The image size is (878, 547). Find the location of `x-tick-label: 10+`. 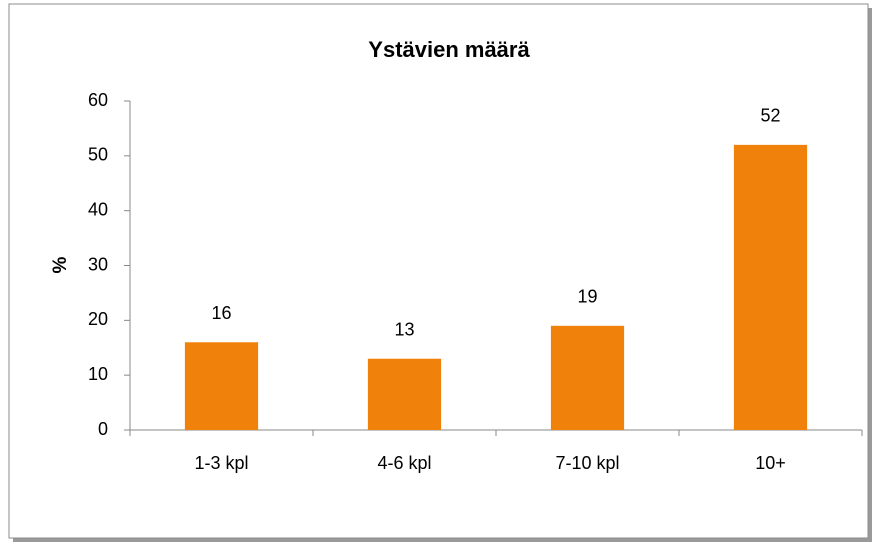

x-tick-label: 10+ is located at coordinates (770, 463).